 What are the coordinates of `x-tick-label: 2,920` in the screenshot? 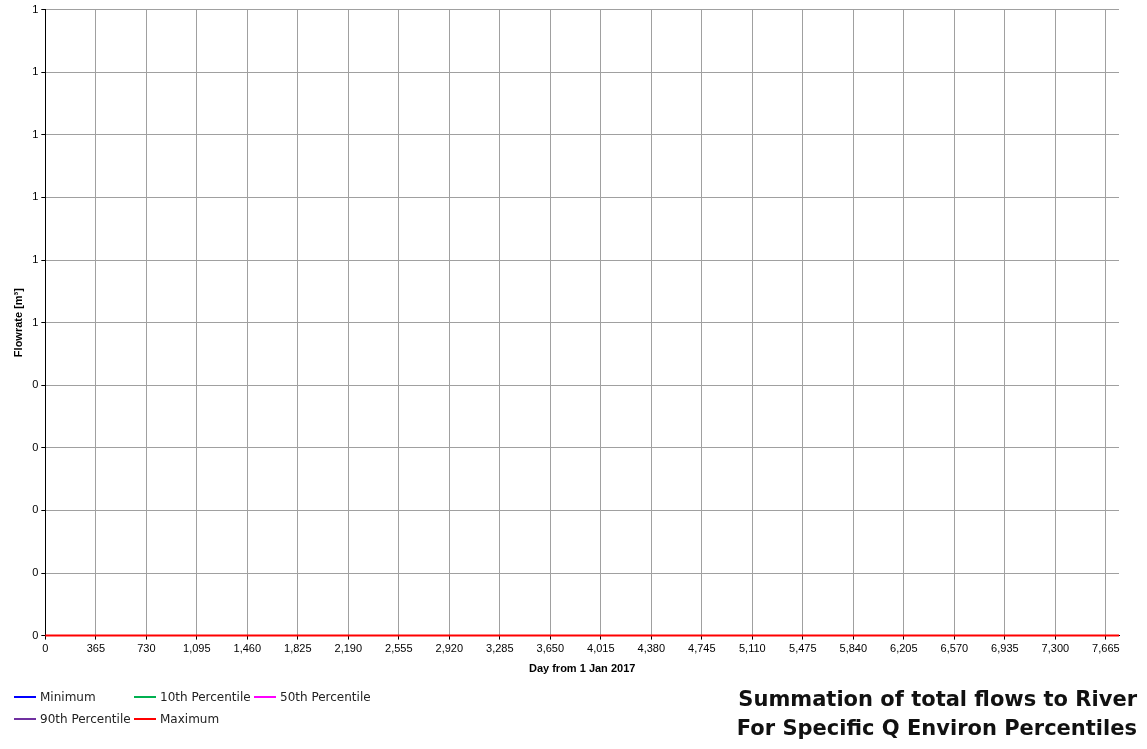 It's located at (449, 648).